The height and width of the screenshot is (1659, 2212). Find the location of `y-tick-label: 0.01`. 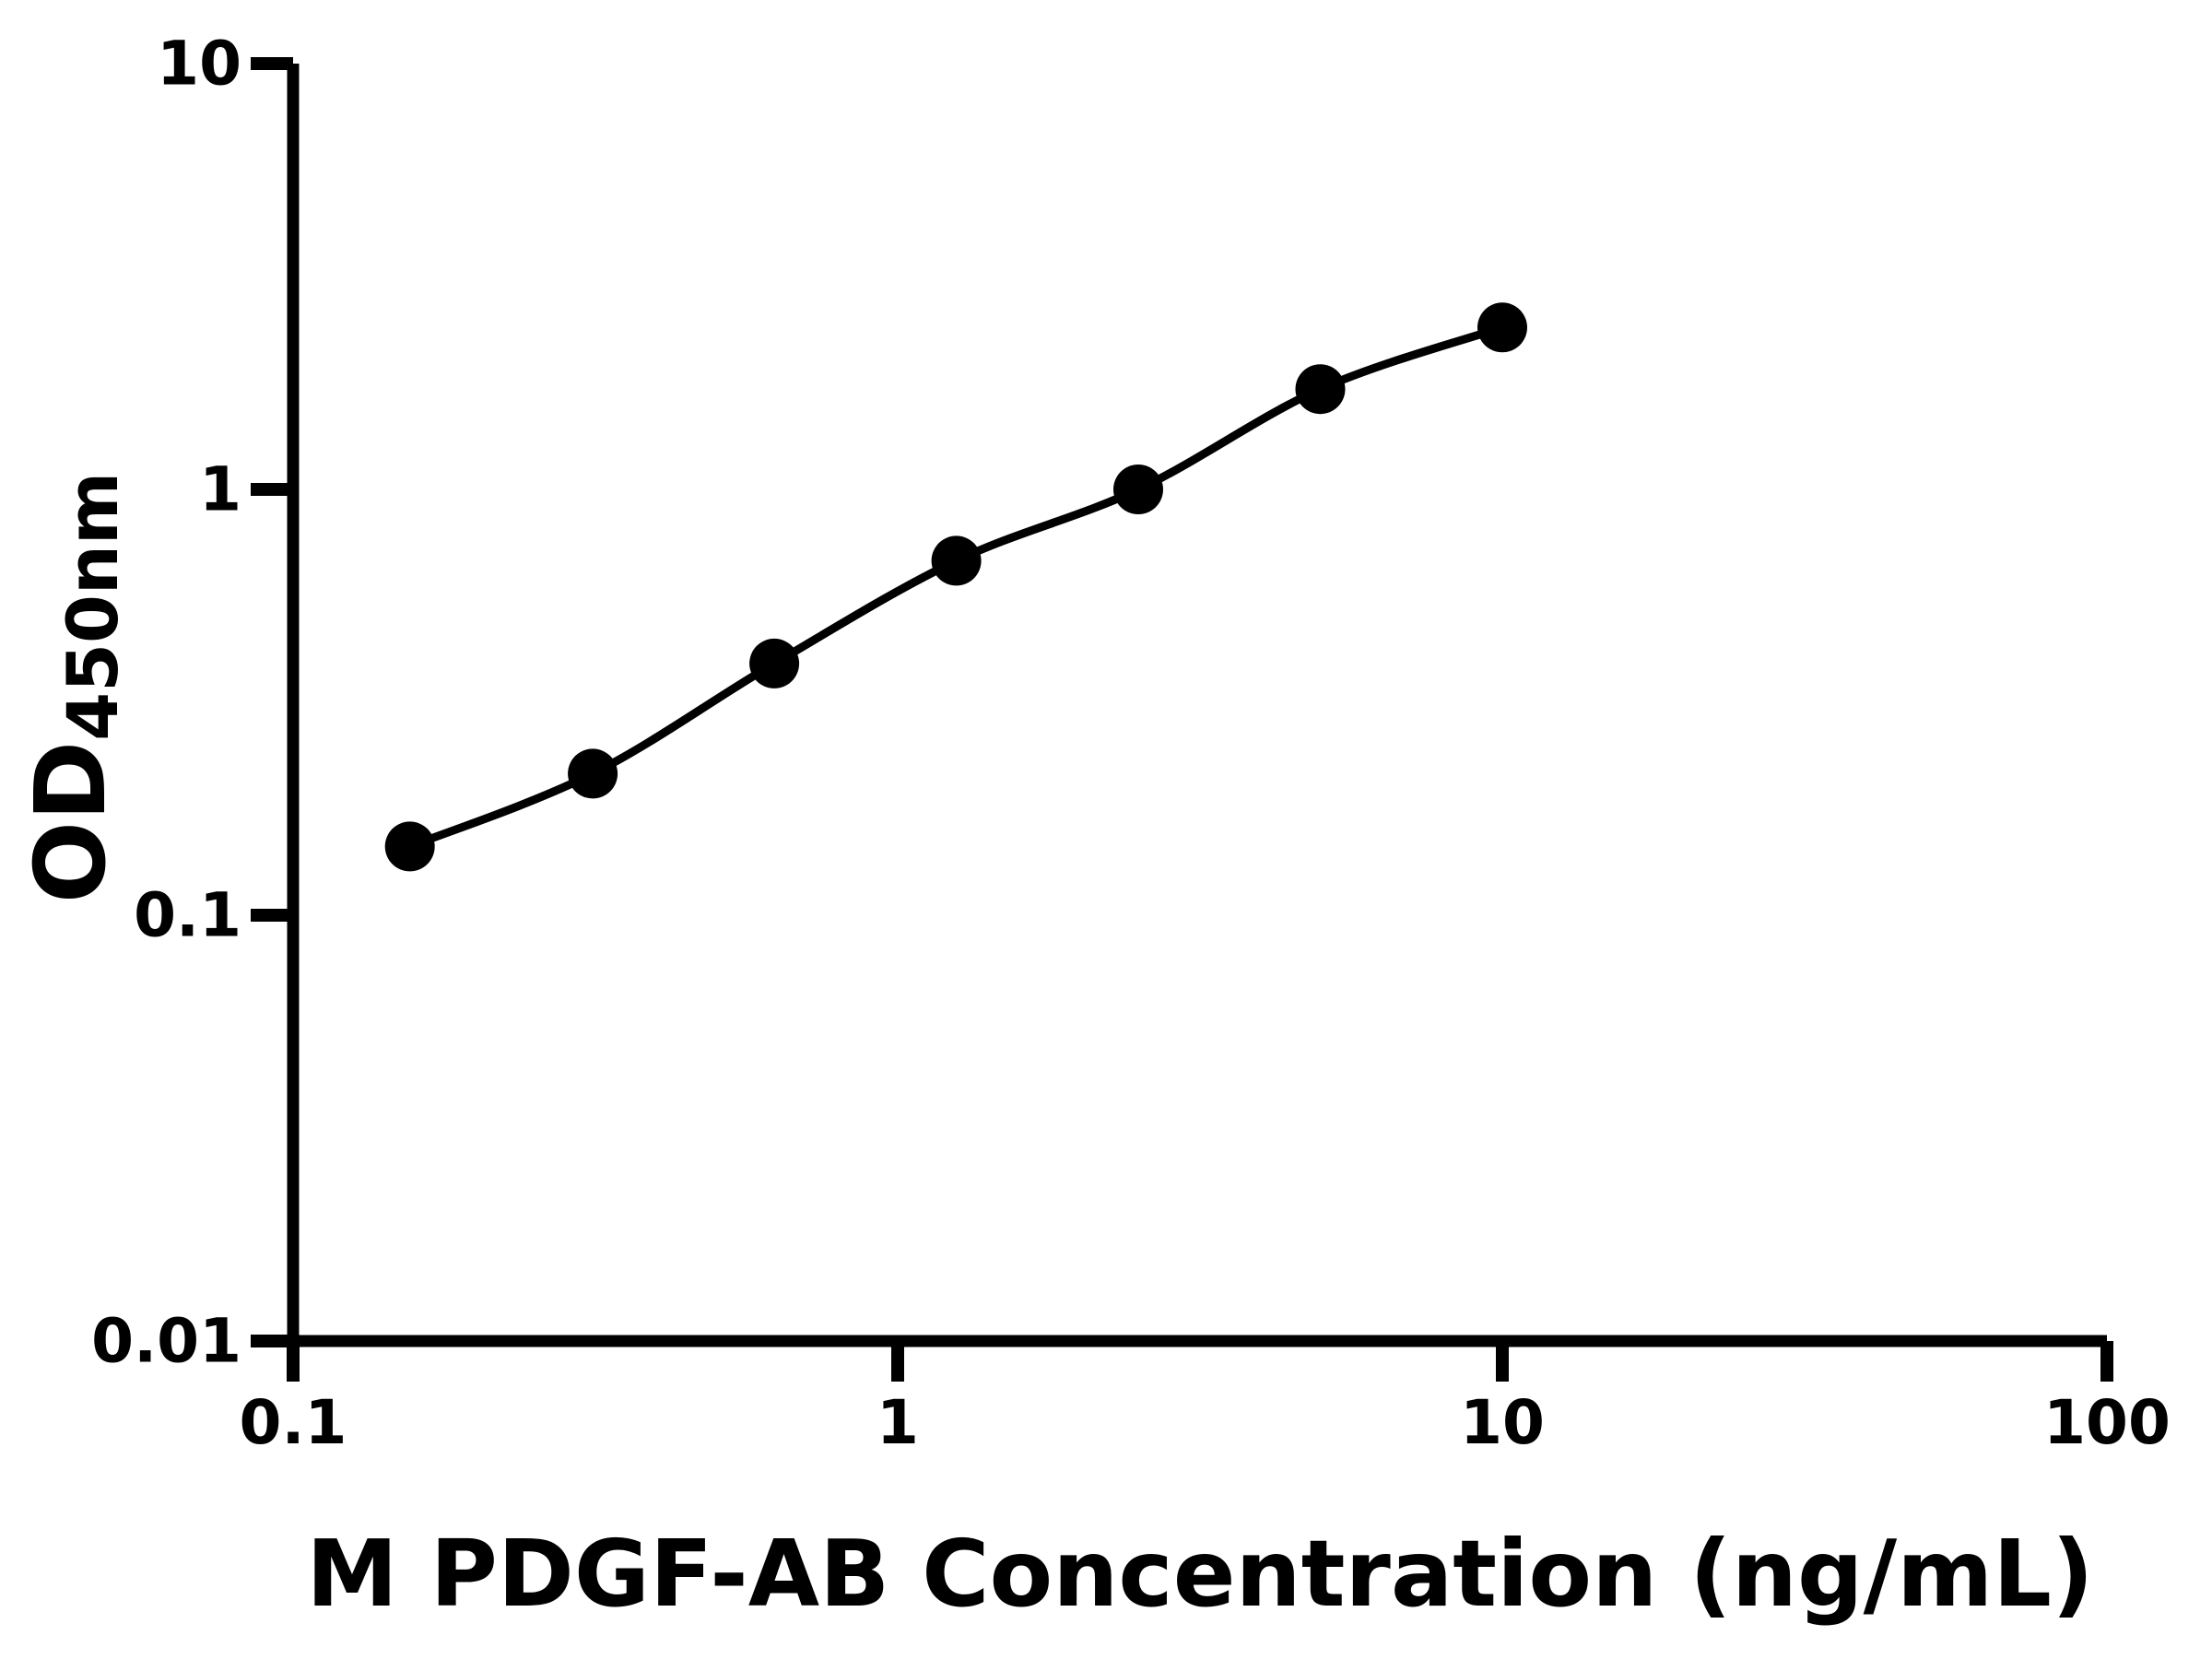

y-tick-label: 0.01 is located at coordinates (166, 1341).